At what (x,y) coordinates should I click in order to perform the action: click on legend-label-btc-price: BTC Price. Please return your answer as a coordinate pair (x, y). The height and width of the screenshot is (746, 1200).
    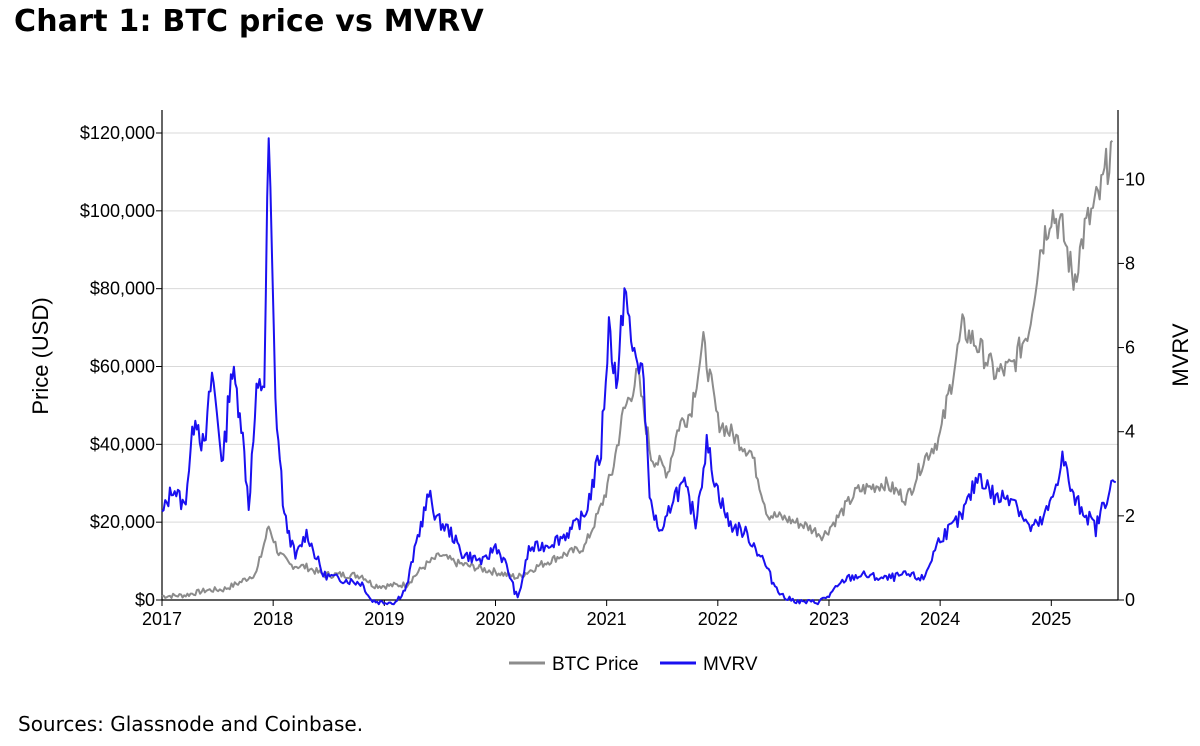
    Looking at the image, I should click on (595, 664).